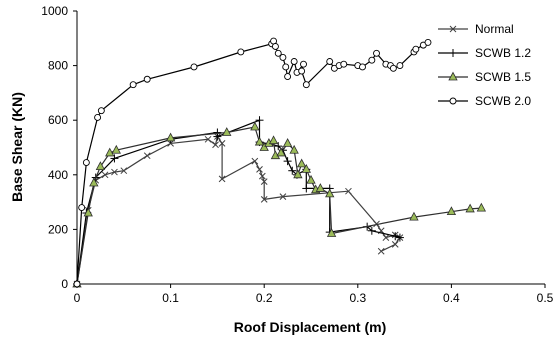 The width and height of the screenshot is (558, 347). What do you see at coordinates (503, 101) in the screenshot?
I see `legend-label: SCWB 2.0` at bounding box center [503, 101].